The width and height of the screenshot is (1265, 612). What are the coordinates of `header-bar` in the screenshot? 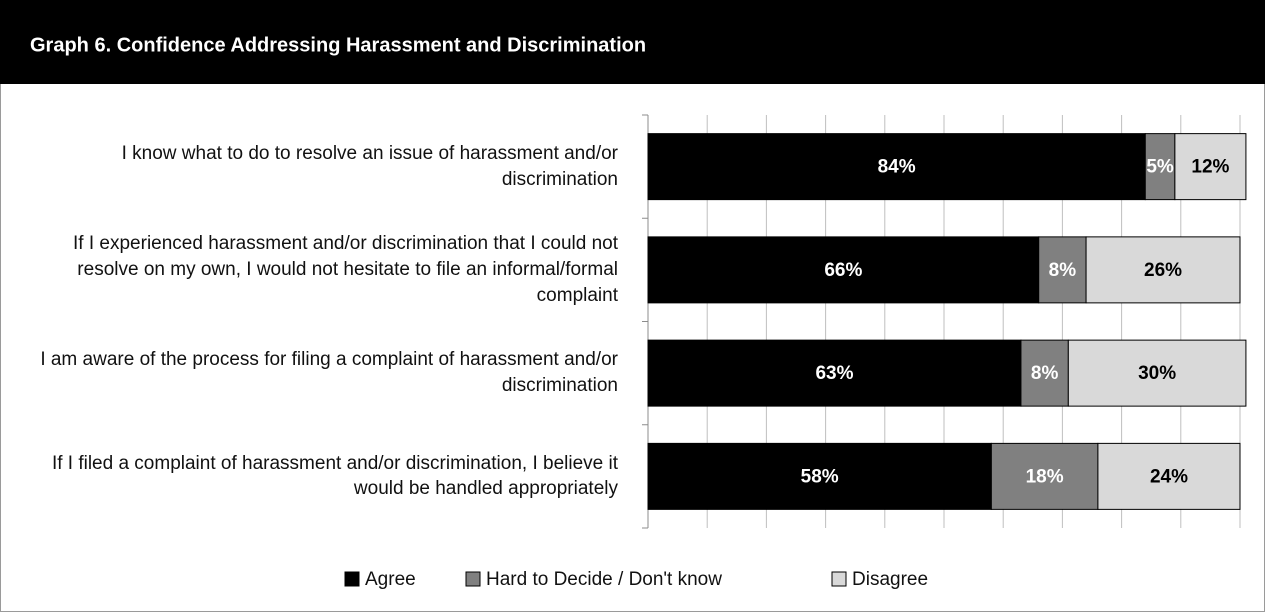 It's located at (632, 42).